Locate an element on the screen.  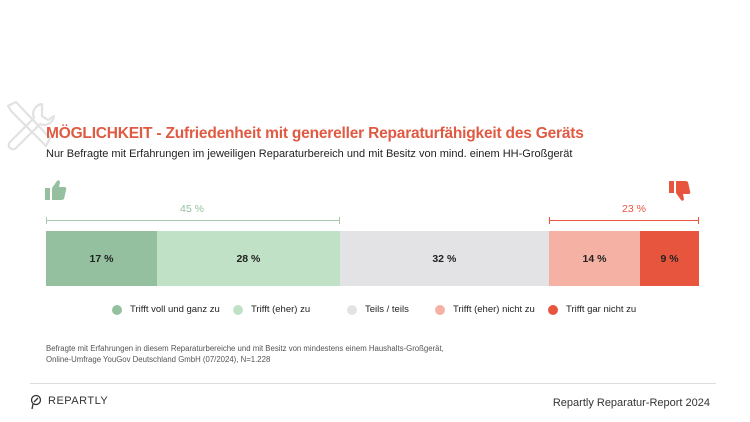
stacked-bar: 17 % 28 % 32 % 14 % 9 % is located at coordinates (372, 258).